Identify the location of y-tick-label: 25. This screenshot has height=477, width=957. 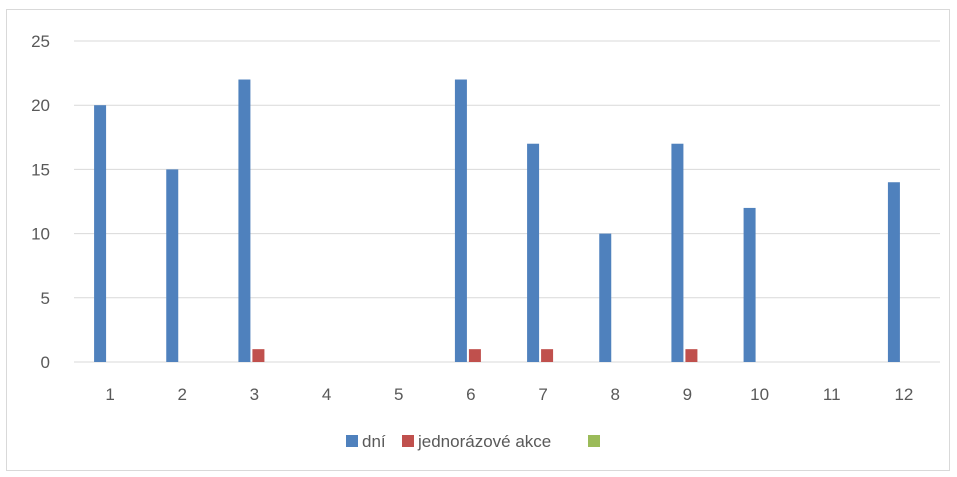
(40, 41).